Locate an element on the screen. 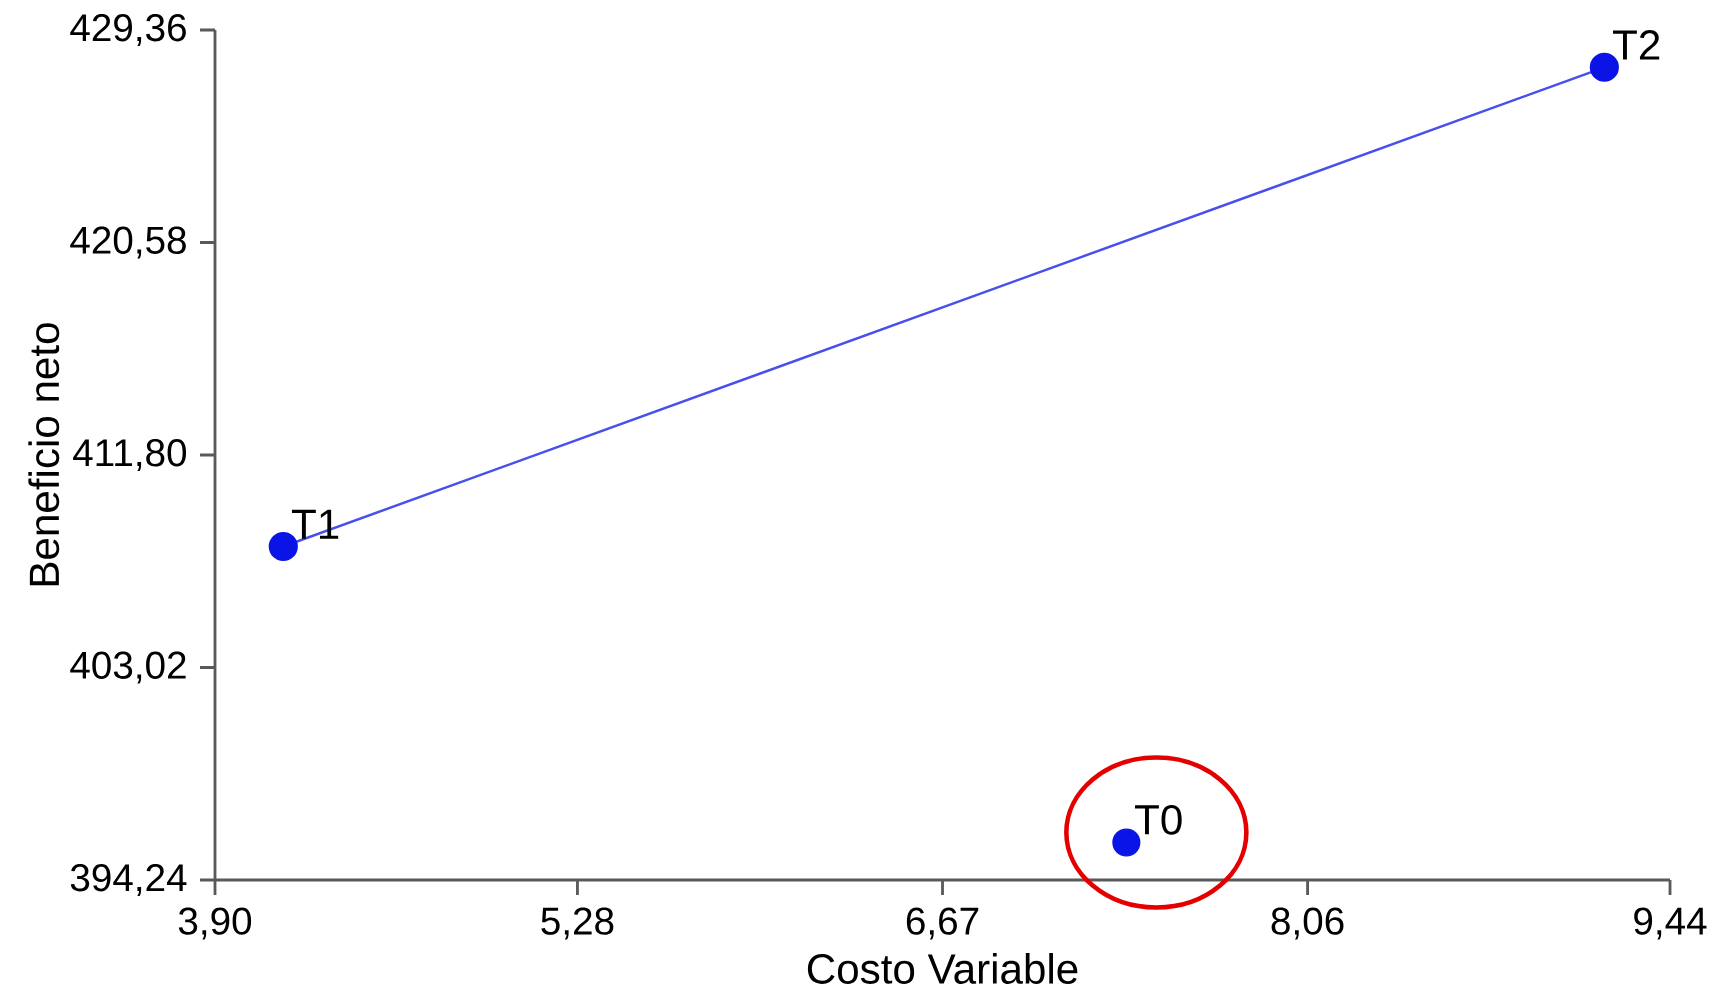 Image resolution: width=1721 pixels, height=1006 pixels. x-axis-title: Costo Variable is located at coordinates (942, 968).